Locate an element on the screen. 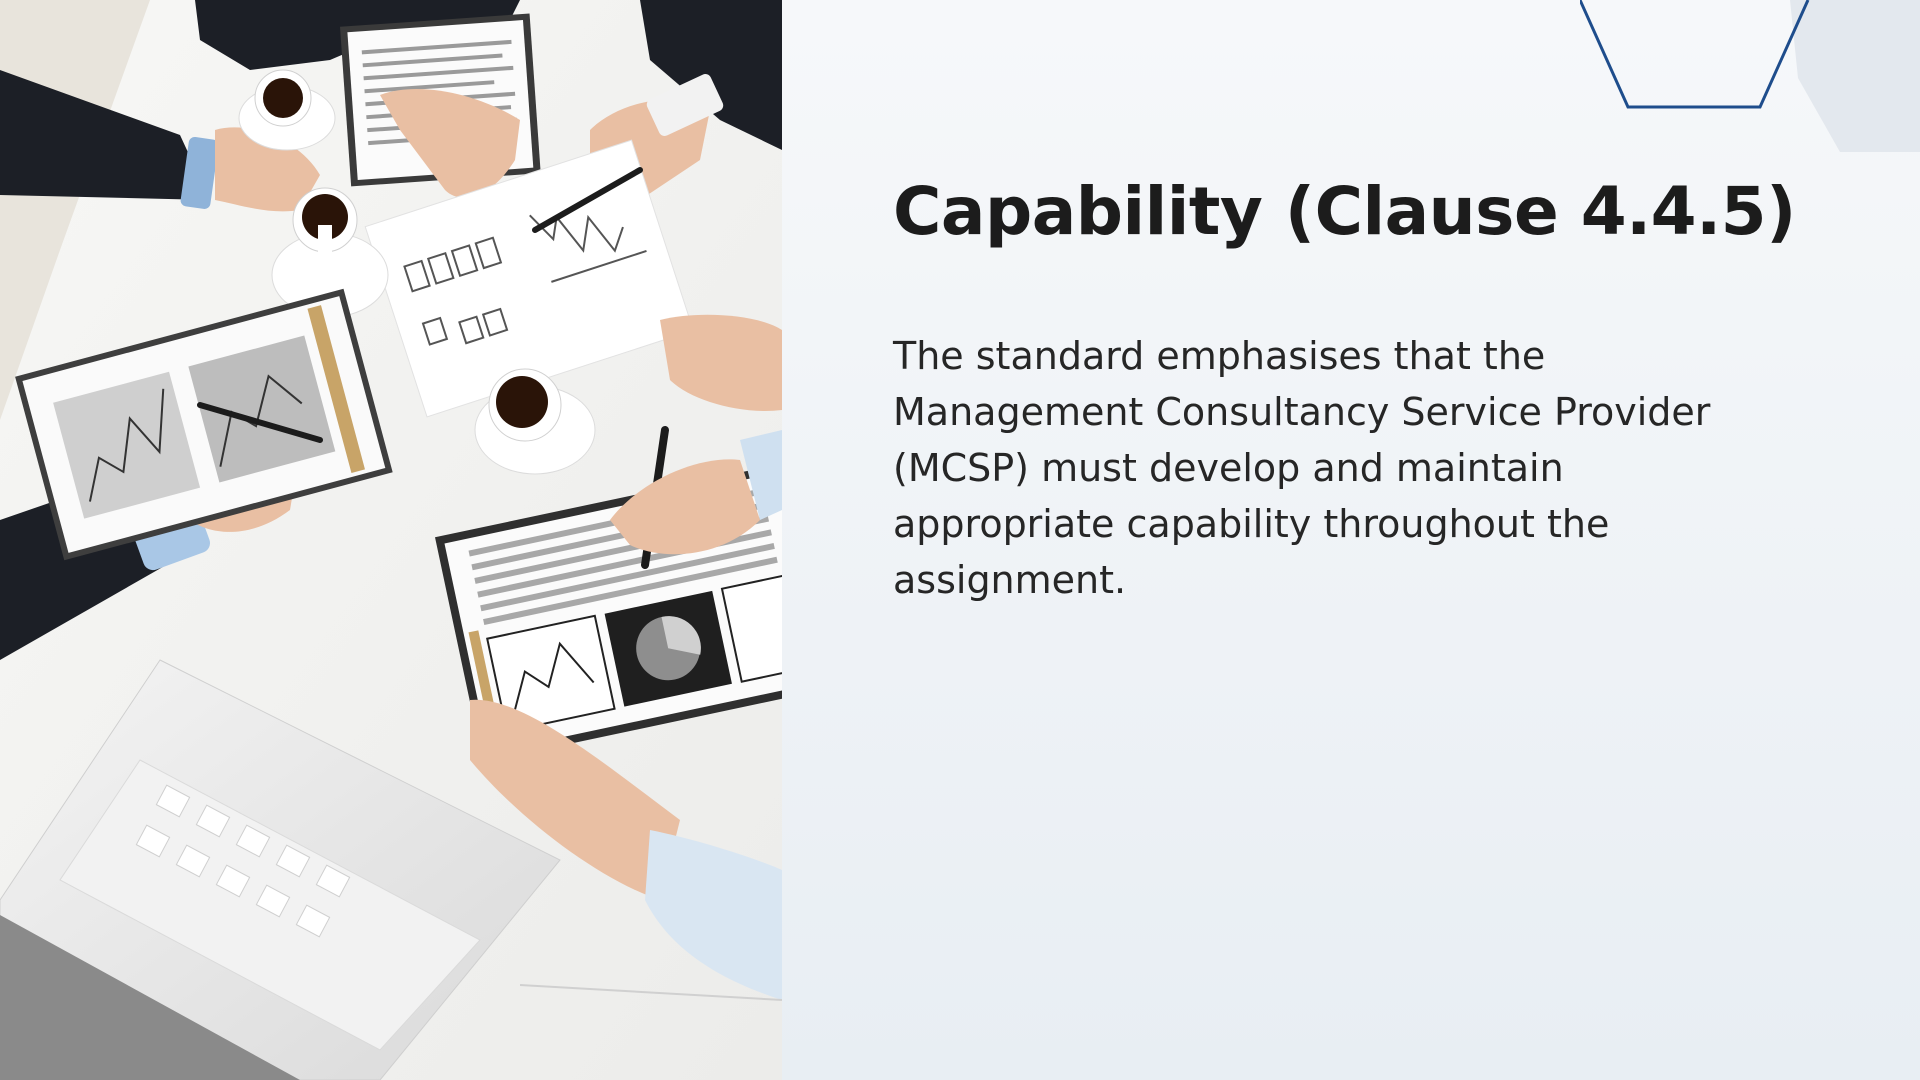 This screenshot has height=1080, width=1920. coffee-cup-icon is located at coordinates (287, 110).